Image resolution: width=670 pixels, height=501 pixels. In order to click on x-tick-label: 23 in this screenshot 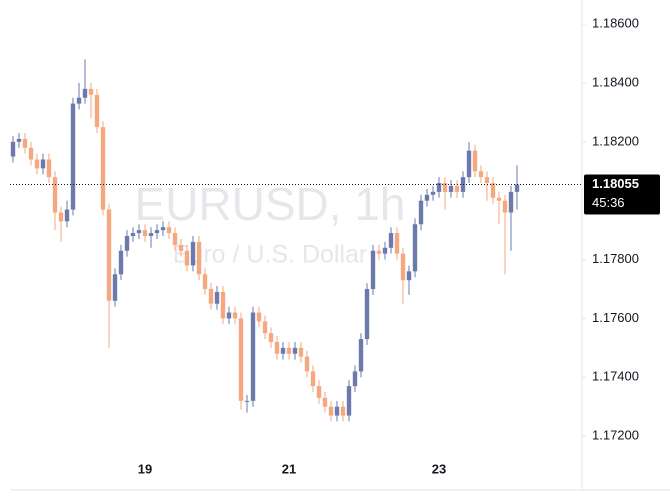, I will do `click(439, 468)`.